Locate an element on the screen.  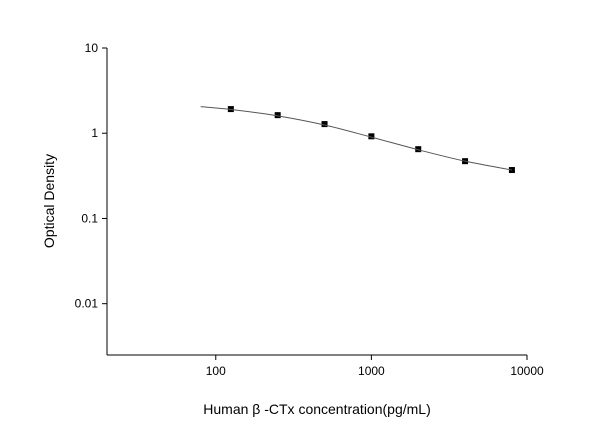
x-tick-label: 10000 is located at coordinates (527, 371).